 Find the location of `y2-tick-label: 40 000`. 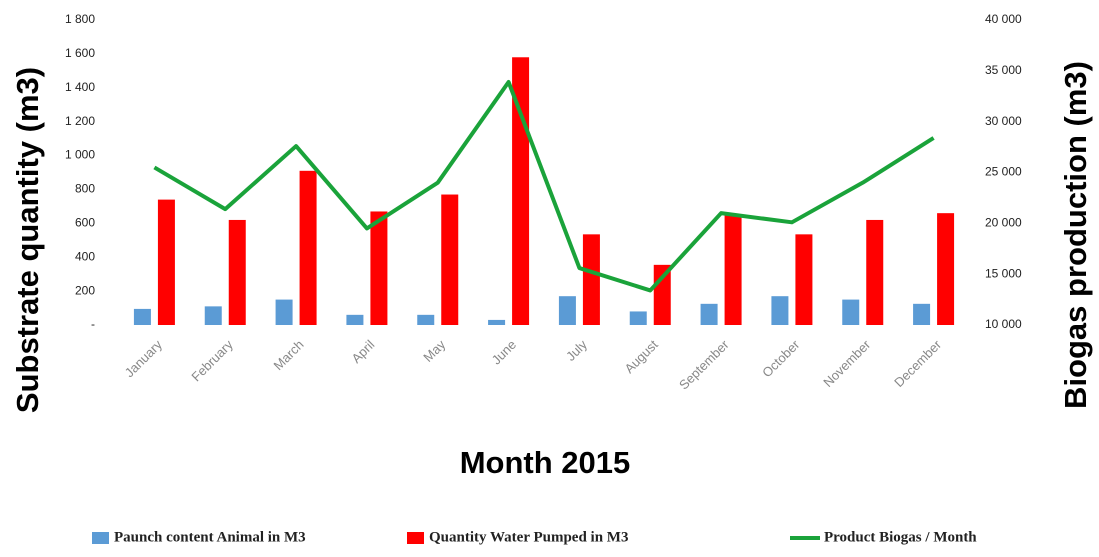

y2-tick-label: 40 000 is located at coordinates (1003, 19).